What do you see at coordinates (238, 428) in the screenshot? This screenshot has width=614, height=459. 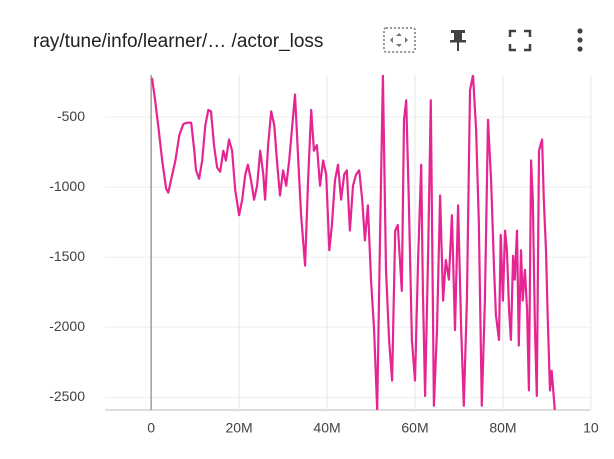 I see `x-tick-label: 20M` at bounding box center [238, 428].